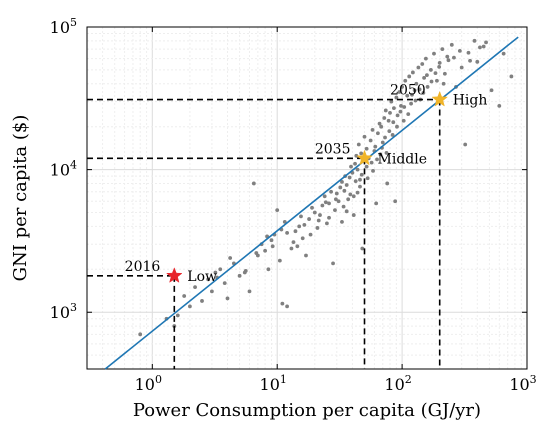 This screenshot has height=432, width=550. I want to click on y-tick-label: 10⁵, so click(63, 26).